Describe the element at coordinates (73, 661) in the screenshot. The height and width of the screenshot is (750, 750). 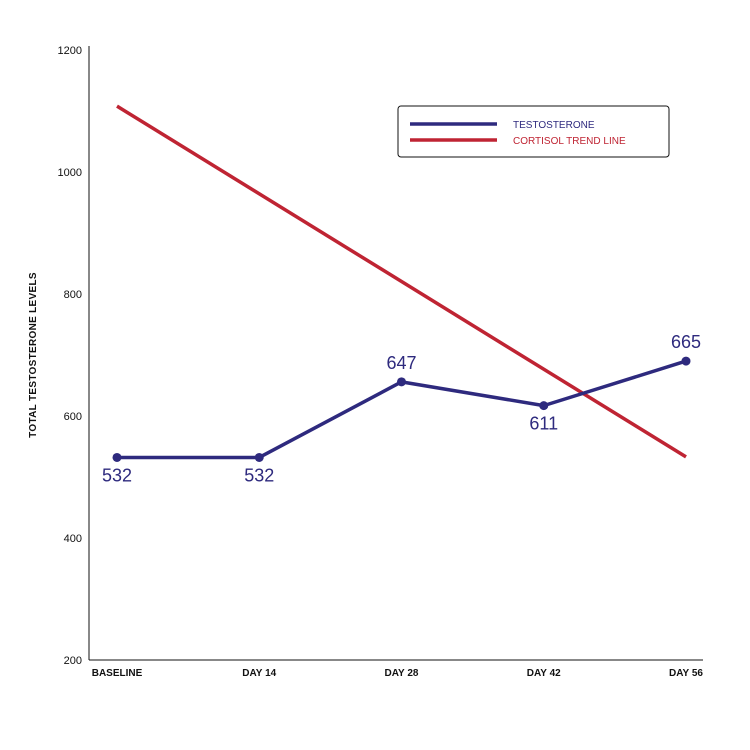
I see `y-tick-label: 200` at that location.